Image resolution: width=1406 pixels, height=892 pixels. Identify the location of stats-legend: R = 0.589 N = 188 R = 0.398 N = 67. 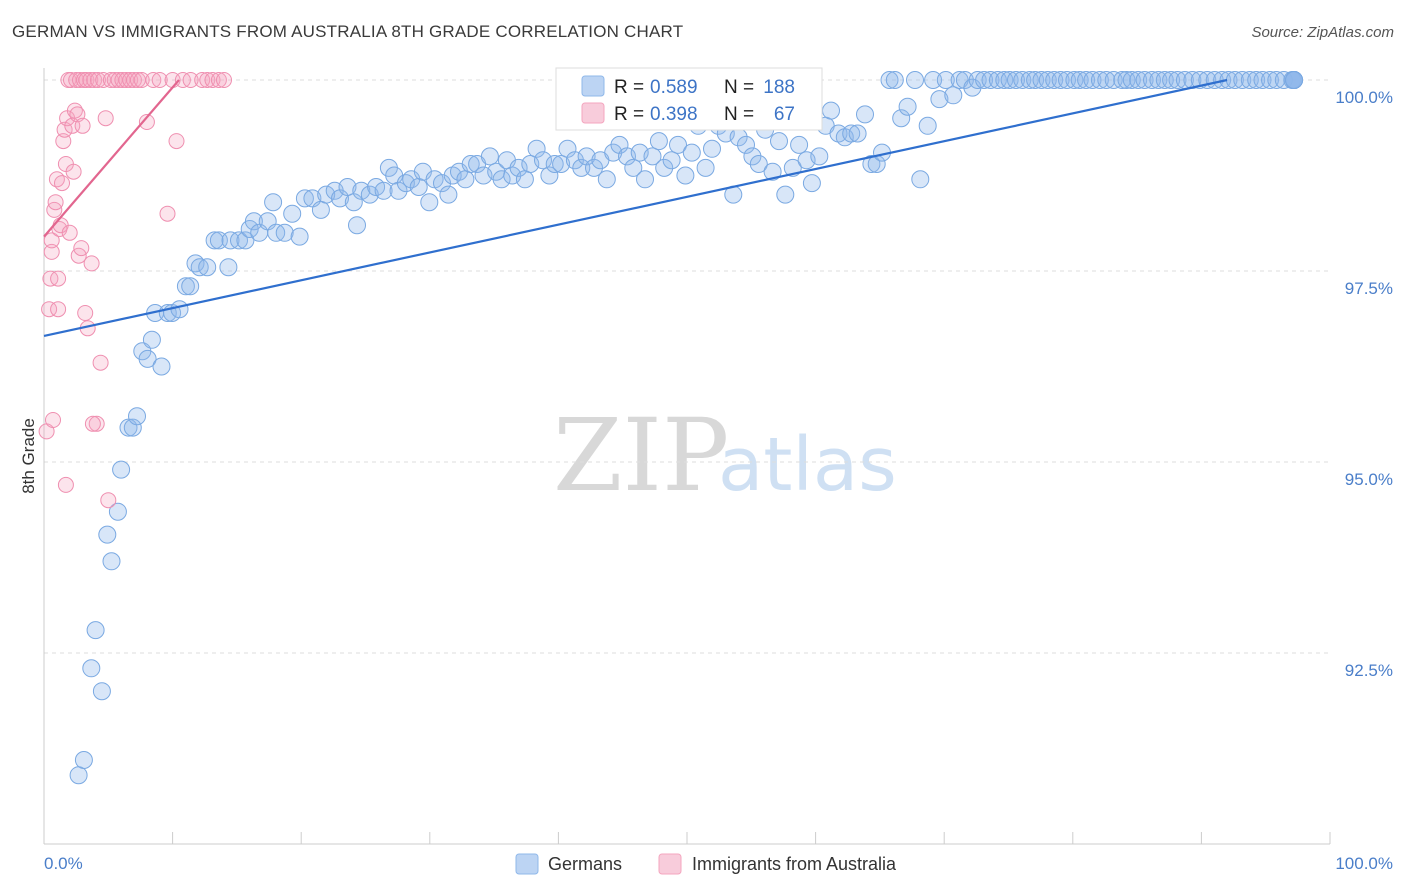
(689, 99).